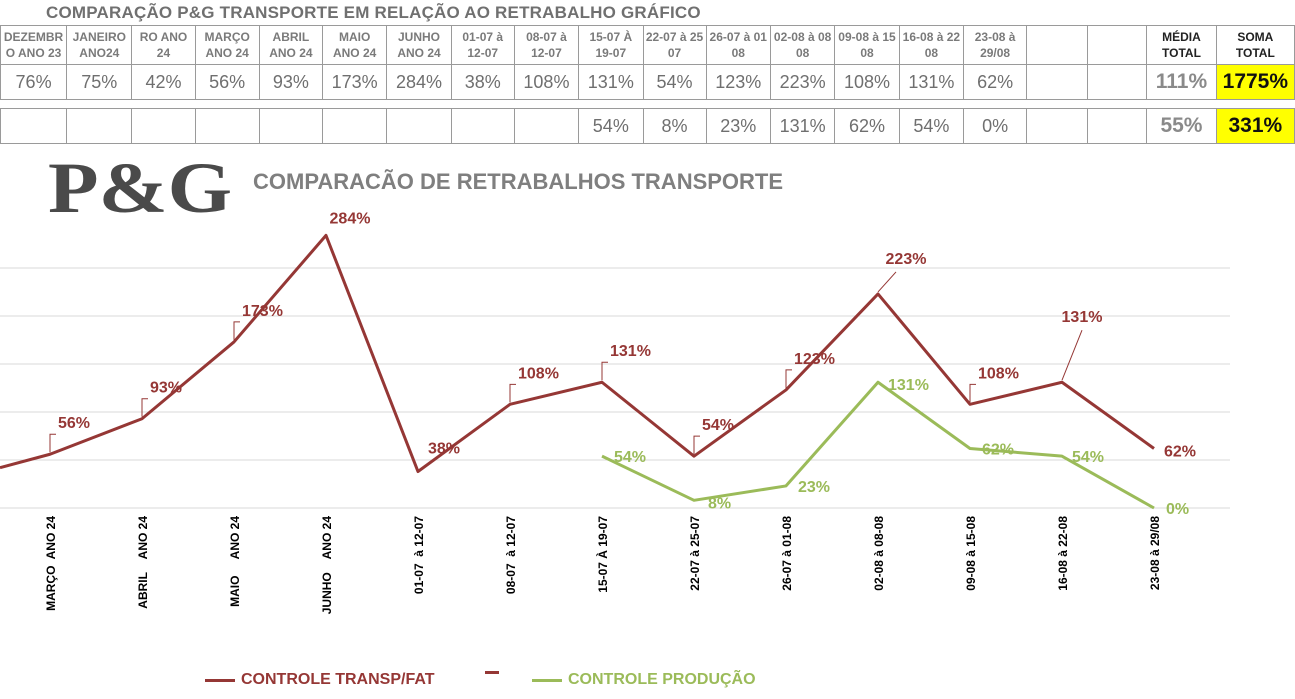 This screenshot has width=1295, height=699. What do you see at coordinates (867, 37) in the screenshot?
I see `header-text: 09-08 à 15` at bounding box center [867, 37].